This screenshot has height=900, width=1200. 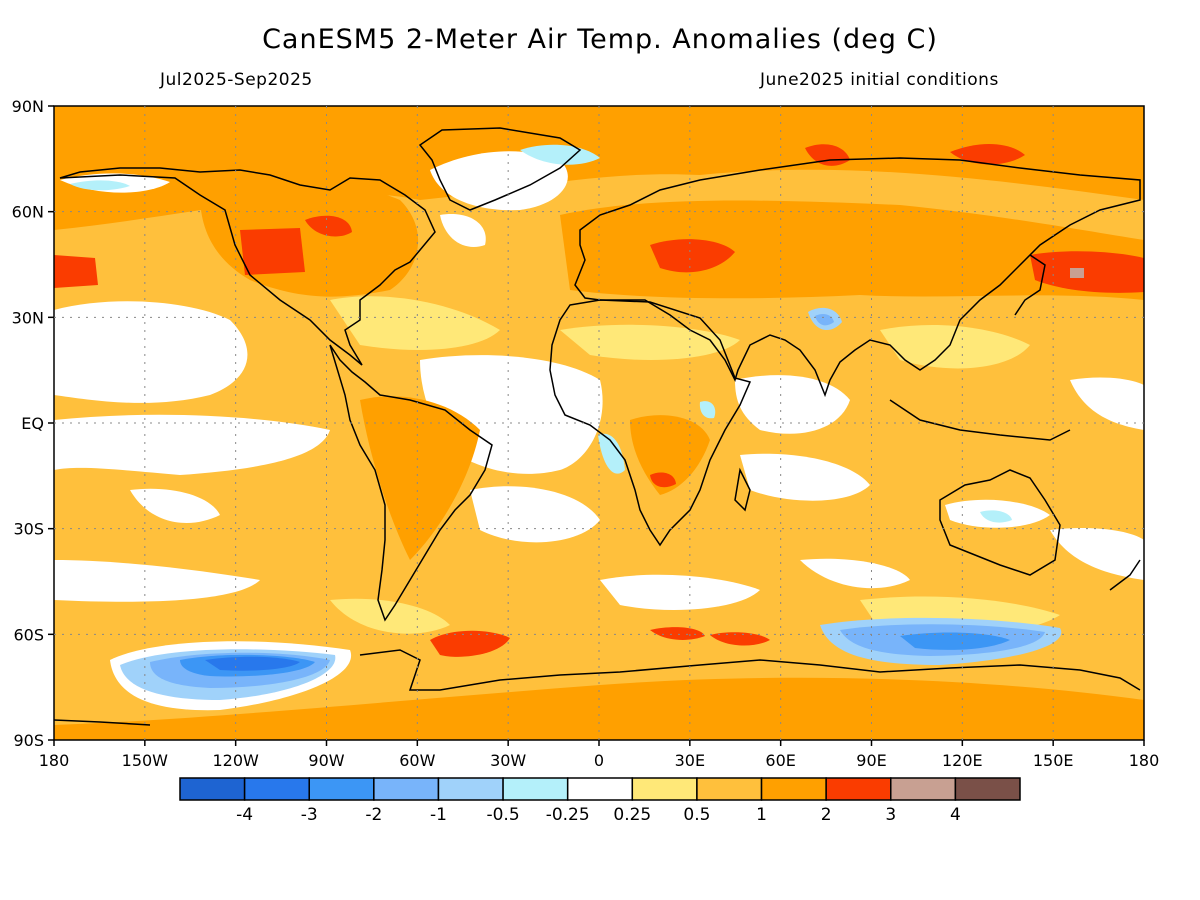 What do you see at coordinates (28, 317) in the screenshot?
I see `lat-tick-label: 30N` at bounding box center [28, 317].